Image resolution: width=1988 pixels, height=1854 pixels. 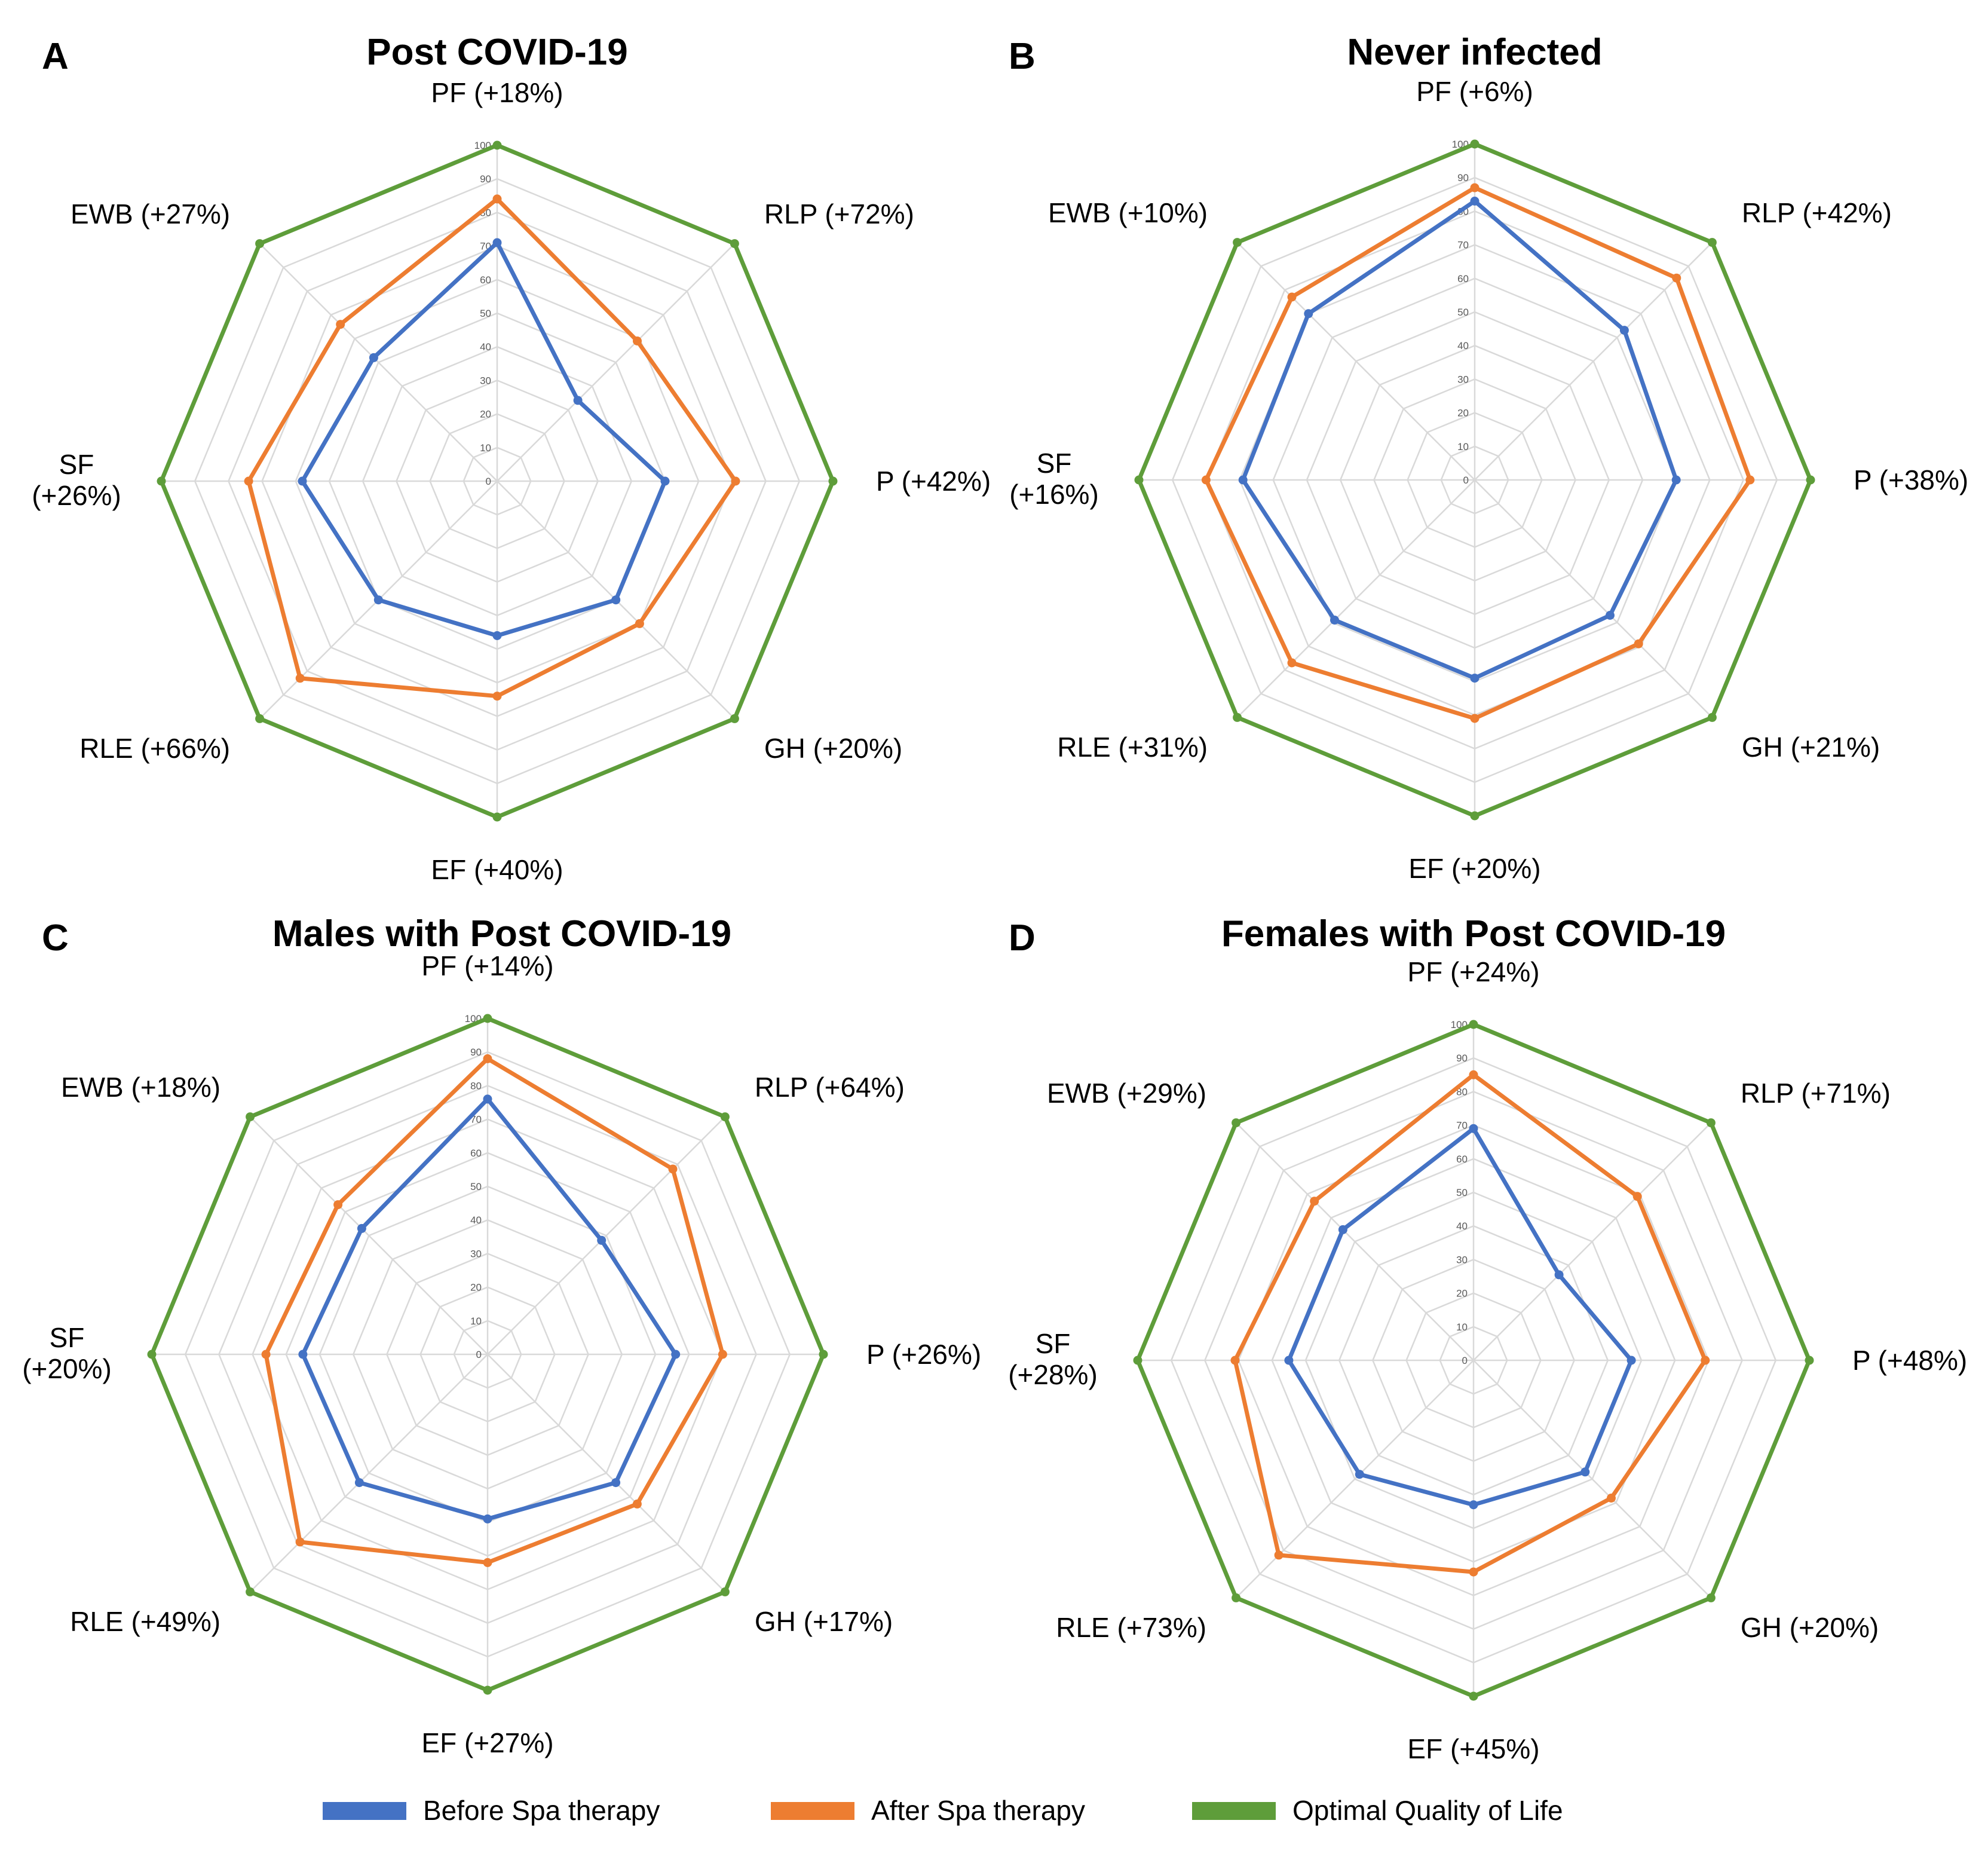 I want to click on tick-label: 30, so click(x=1463, y=379).